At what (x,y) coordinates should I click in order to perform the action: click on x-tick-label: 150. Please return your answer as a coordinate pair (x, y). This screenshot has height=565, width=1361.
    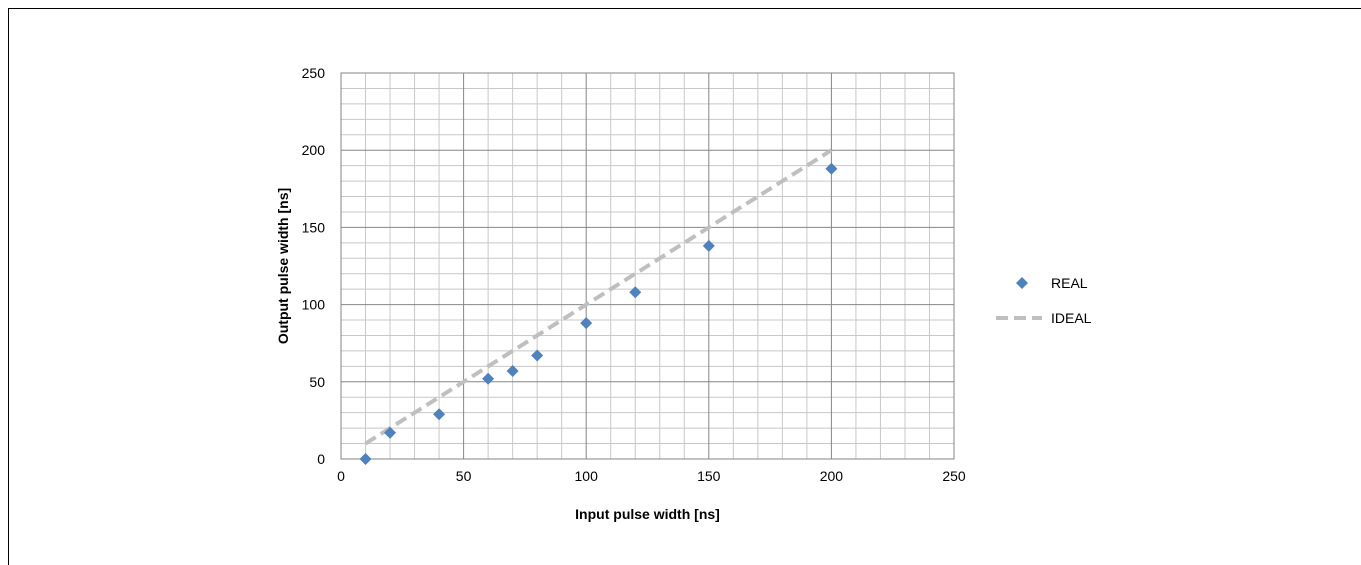
    Looking at the image, I should click on (709, 476).